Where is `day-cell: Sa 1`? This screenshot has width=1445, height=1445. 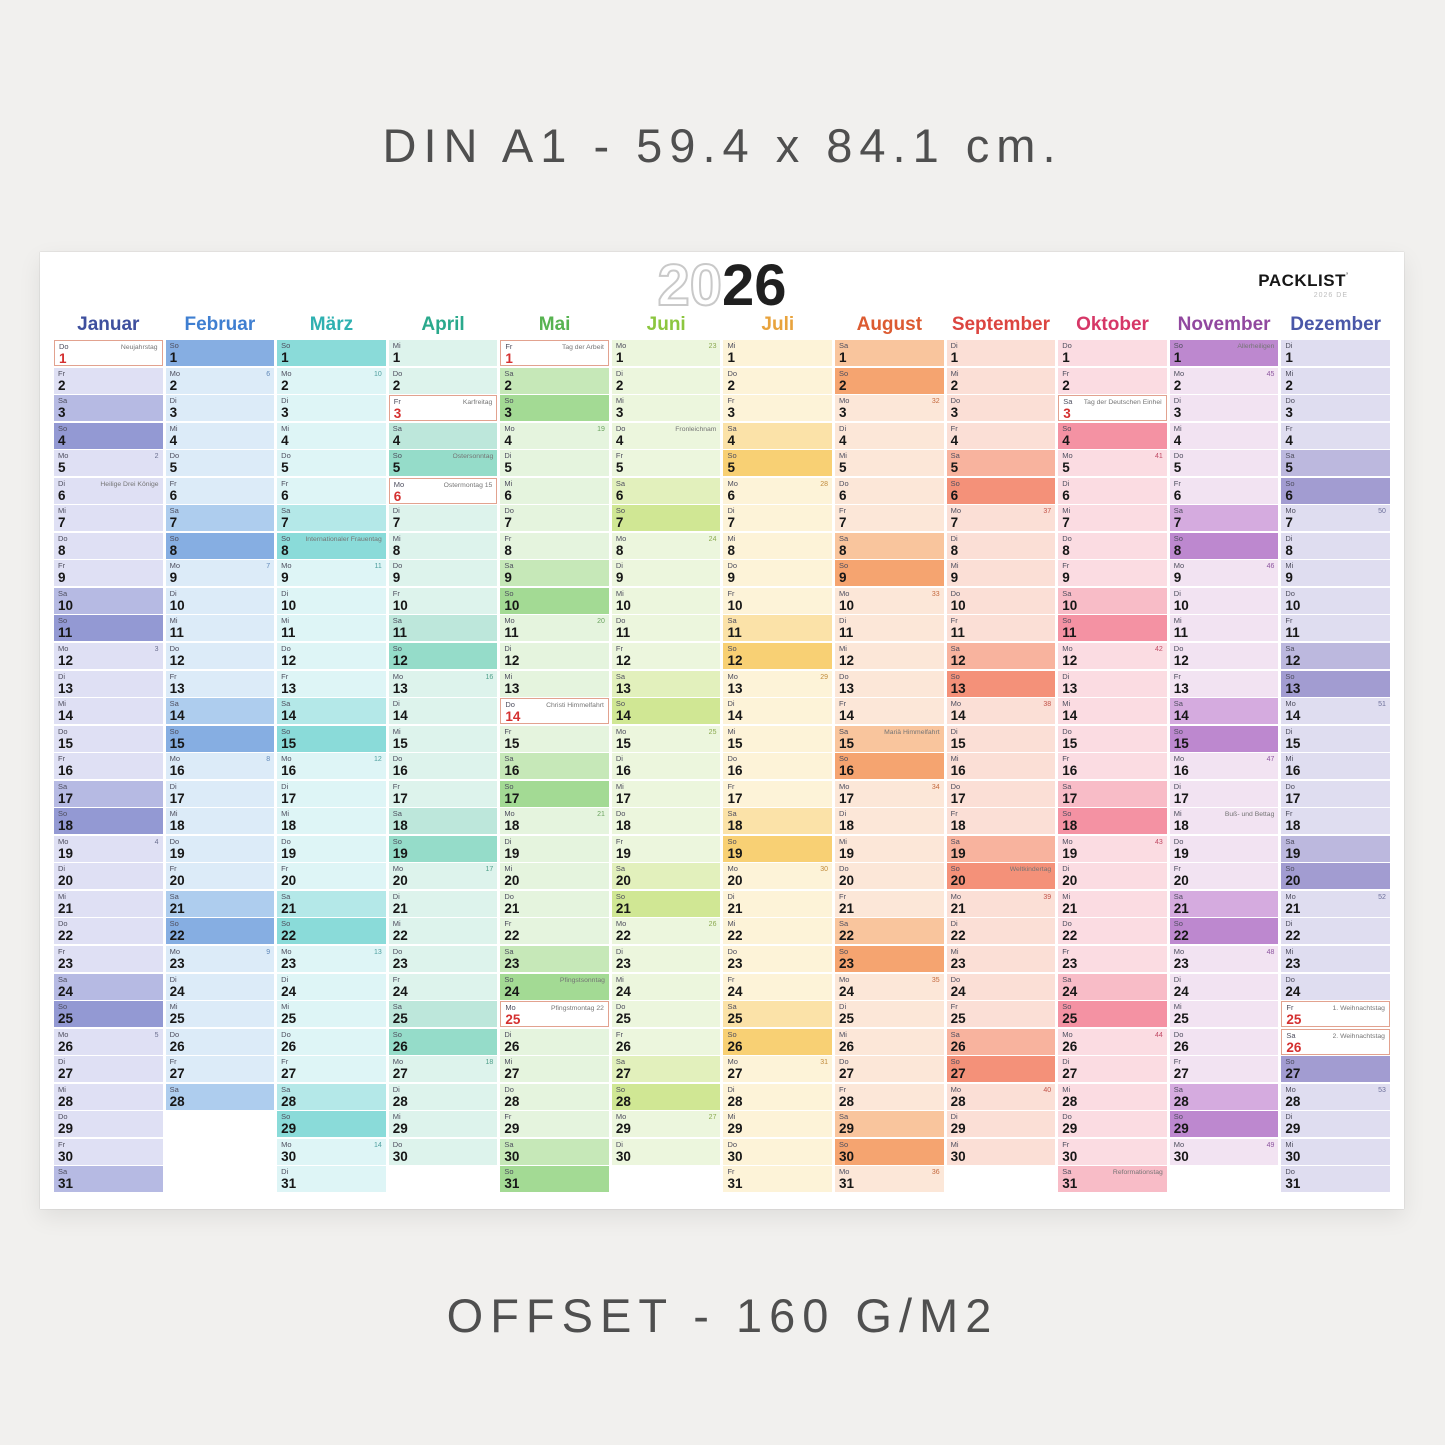 day-cell: Sa 1 is located at coordinates (889, 353).